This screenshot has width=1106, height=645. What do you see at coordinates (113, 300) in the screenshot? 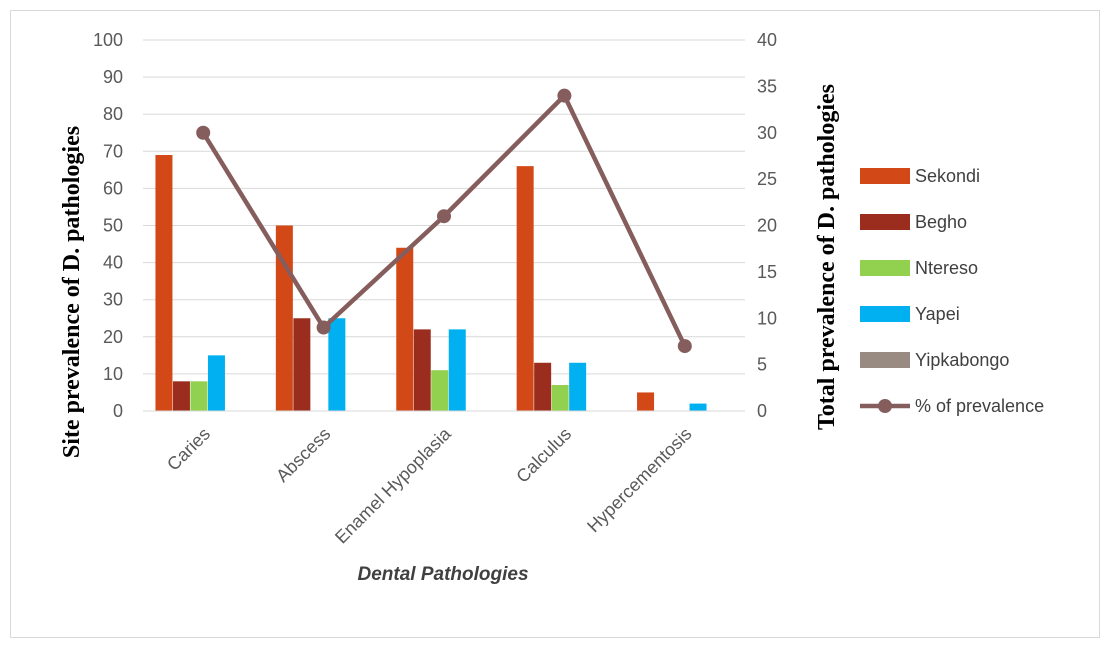
I see `y-tick-label: 30` at bounding box center [113, 300].